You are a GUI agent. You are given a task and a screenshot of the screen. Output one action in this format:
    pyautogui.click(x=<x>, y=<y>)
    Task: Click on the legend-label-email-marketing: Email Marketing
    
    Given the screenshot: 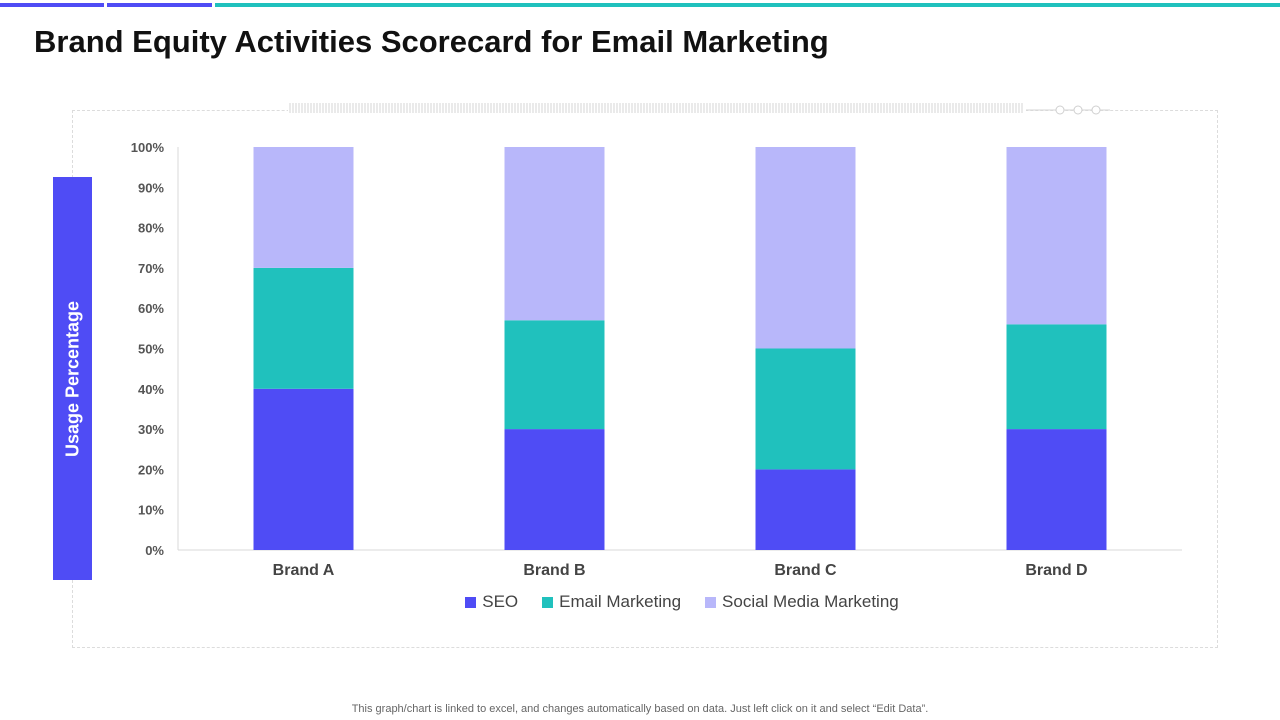 What is the action you would take?
    pyautogui.click(x=620, y=601)
    